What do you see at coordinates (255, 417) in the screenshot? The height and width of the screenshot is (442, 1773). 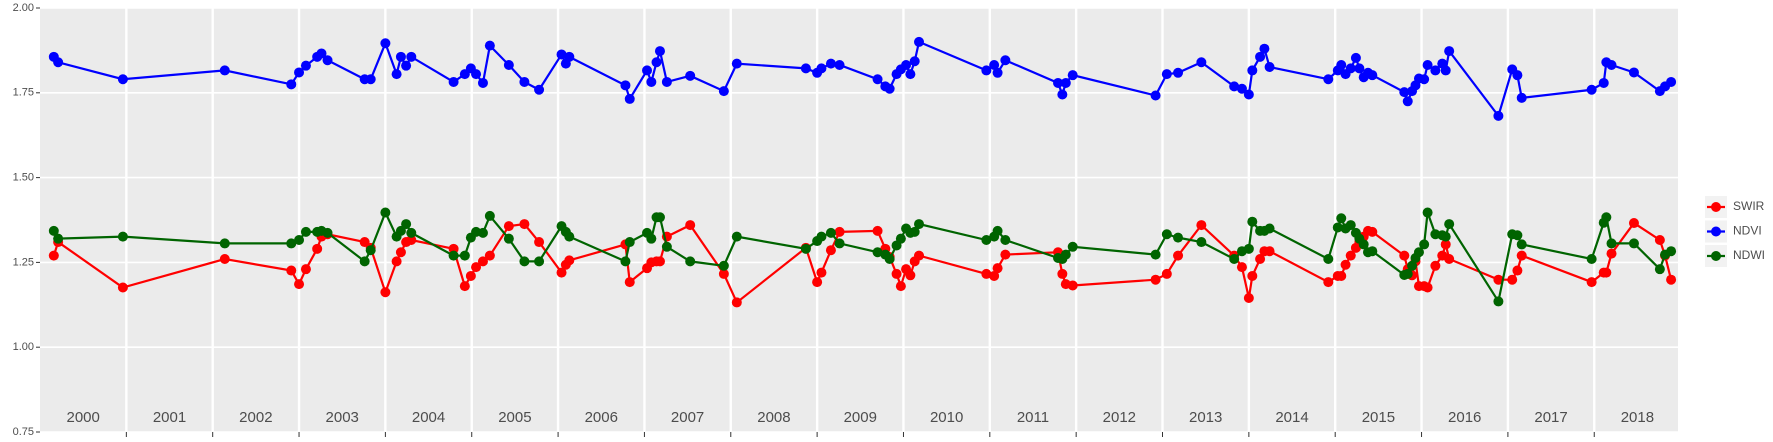 I see `year-label: 2002` at bounding box center [255, 417].